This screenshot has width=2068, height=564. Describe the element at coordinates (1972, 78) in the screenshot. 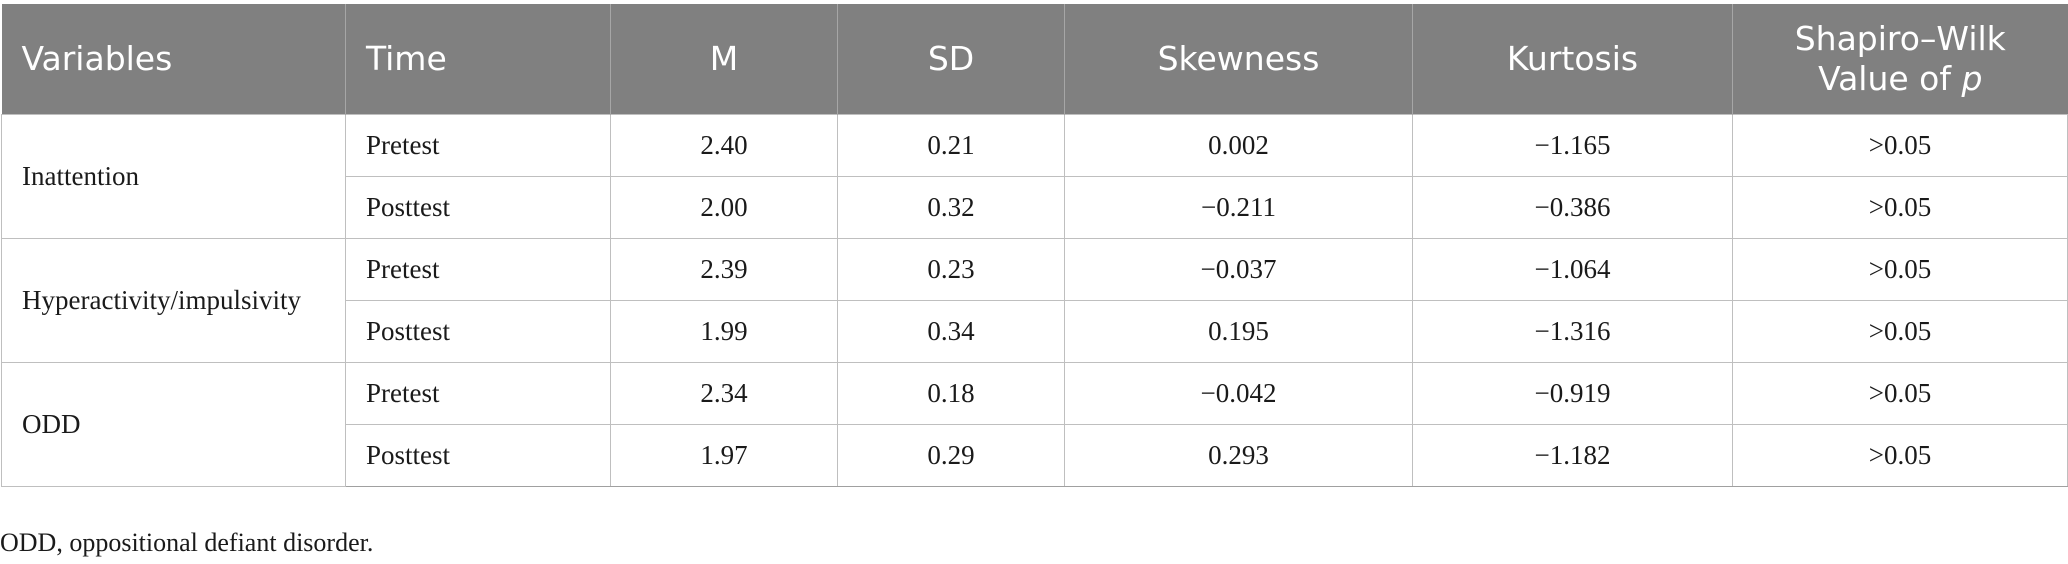

I see `header-sw-line2-italic: p` at that location.